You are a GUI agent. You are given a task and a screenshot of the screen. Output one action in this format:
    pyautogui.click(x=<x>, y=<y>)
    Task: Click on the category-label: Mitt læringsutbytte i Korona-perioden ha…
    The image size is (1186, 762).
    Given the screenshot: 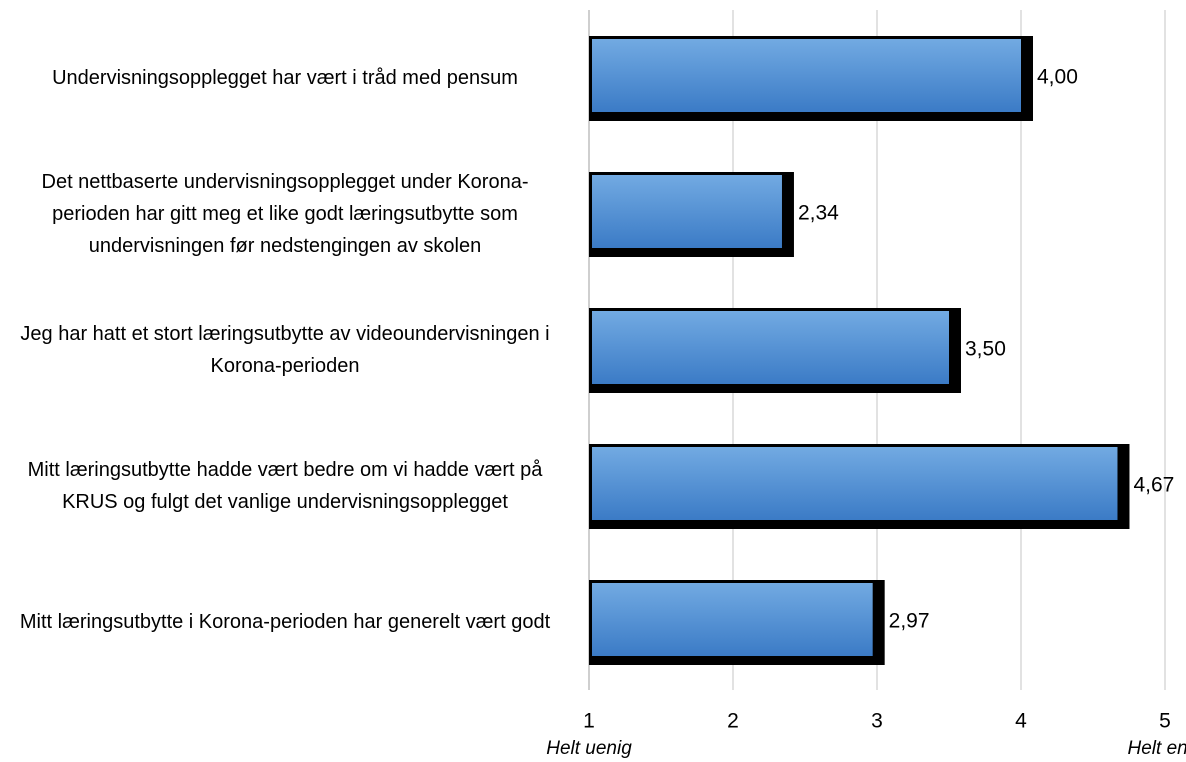 What is the action you would take?
    pyautogui.click(x=285, y=622)
    